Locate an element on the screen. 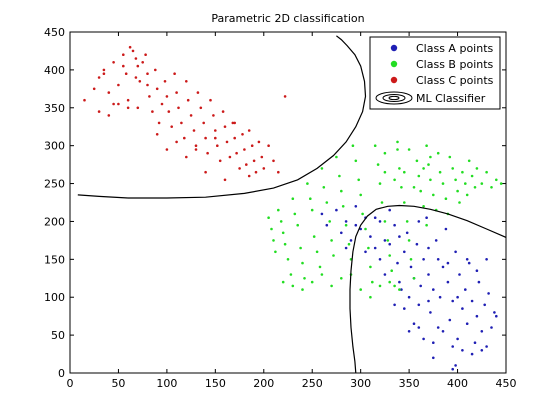 The width and height of the screenshot is (560, 420). x-tick-label: 150 is located at coordinates (215, 383).